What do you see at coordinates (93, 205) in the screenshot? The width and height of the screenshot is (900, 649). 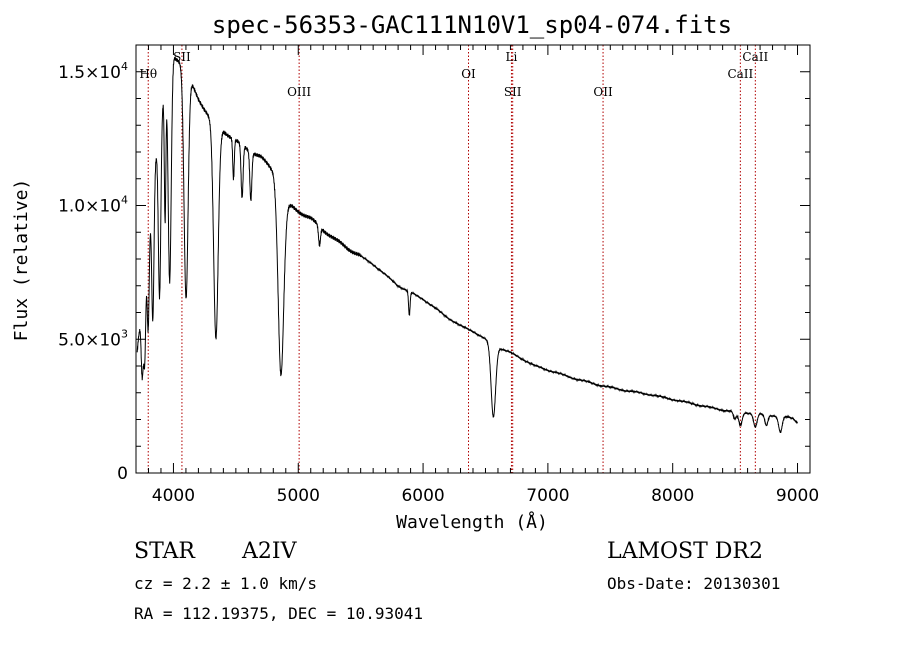 I see `y-tick-label: 1.0×10⁴` at bounding box center [93, 205].